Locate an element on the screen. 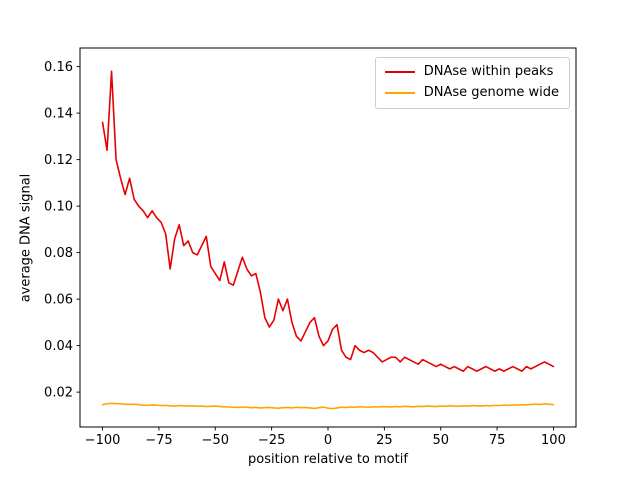 The image size is (640, 480). y-axis-label: average DNA signal is located at coordinates (26, 238).